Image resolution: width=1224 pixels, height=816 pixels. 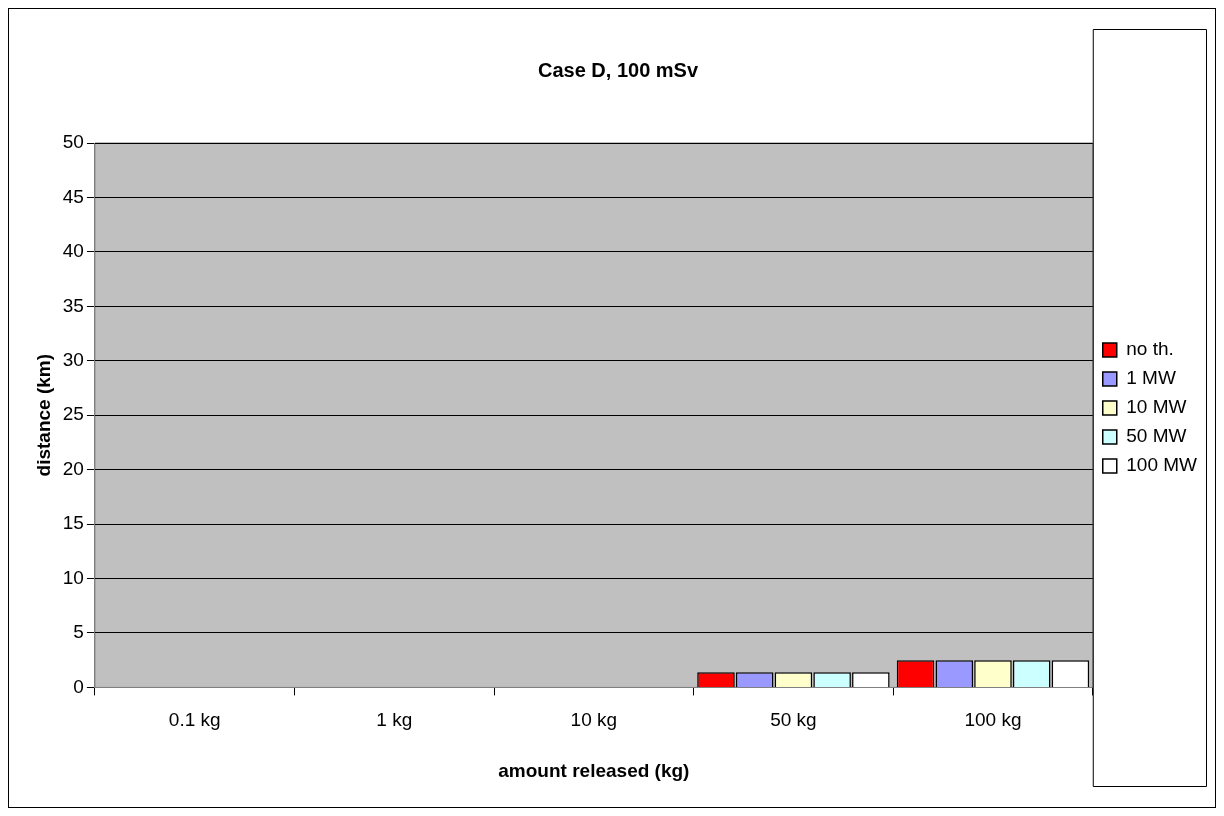 I want to click on x-tick-label: 100 kg, so click(x=993, y=720).